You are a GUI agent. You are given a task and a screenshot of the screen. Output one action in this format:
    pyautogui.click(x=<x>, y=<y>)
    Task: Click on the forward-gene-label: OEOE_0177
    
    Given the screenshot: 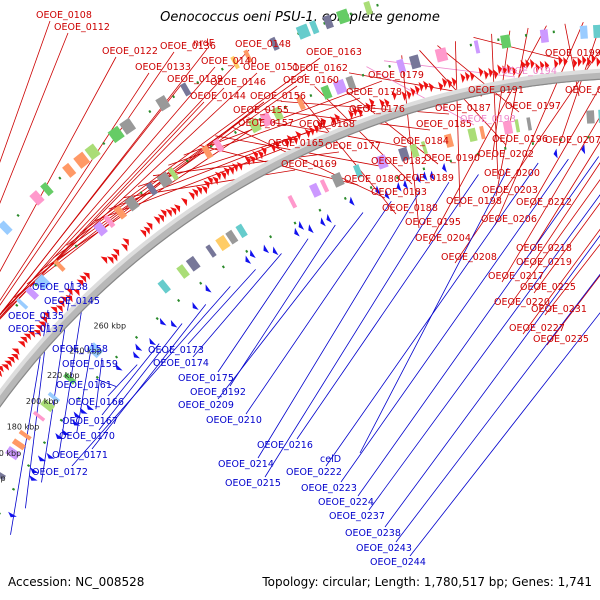 What is the action you would take?
    pyautogui.click(x=353, y=146)
    